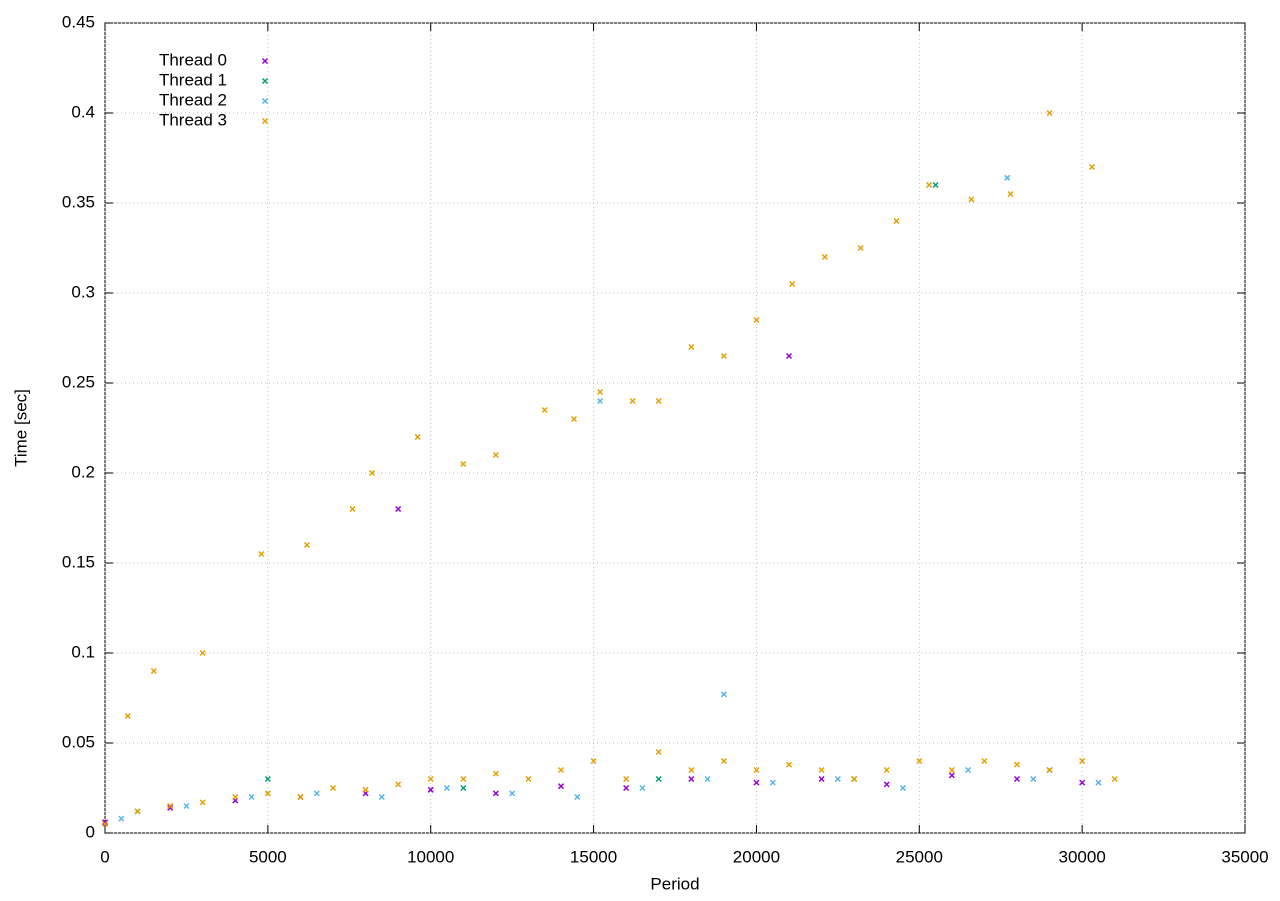  I want to click on x-tick-label: 10000, so click(430, 856).